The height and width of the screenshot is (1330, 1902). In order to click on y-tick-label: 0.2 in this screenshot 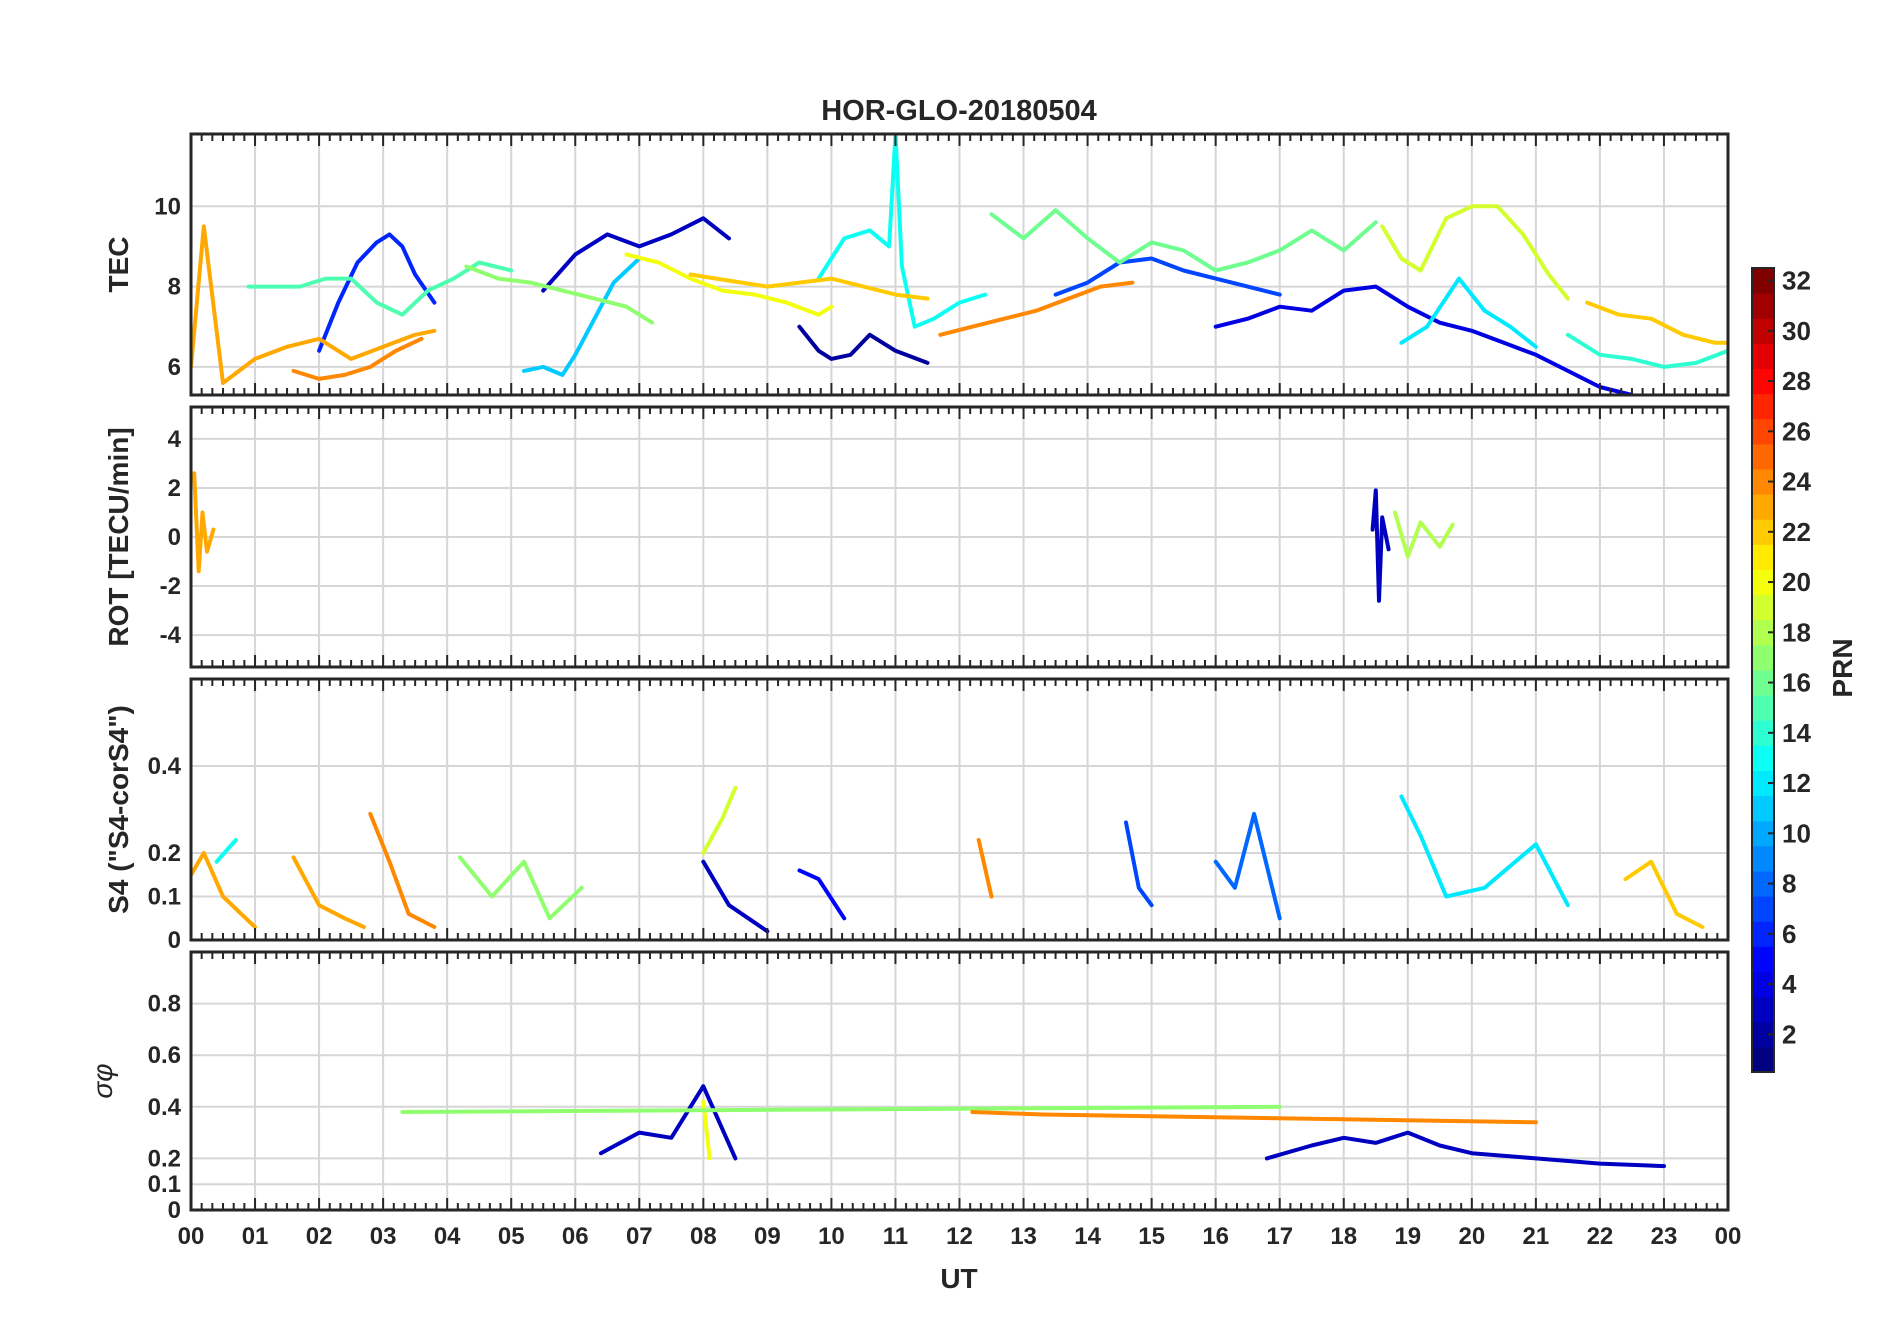, I will do `click(164, 1158)`.